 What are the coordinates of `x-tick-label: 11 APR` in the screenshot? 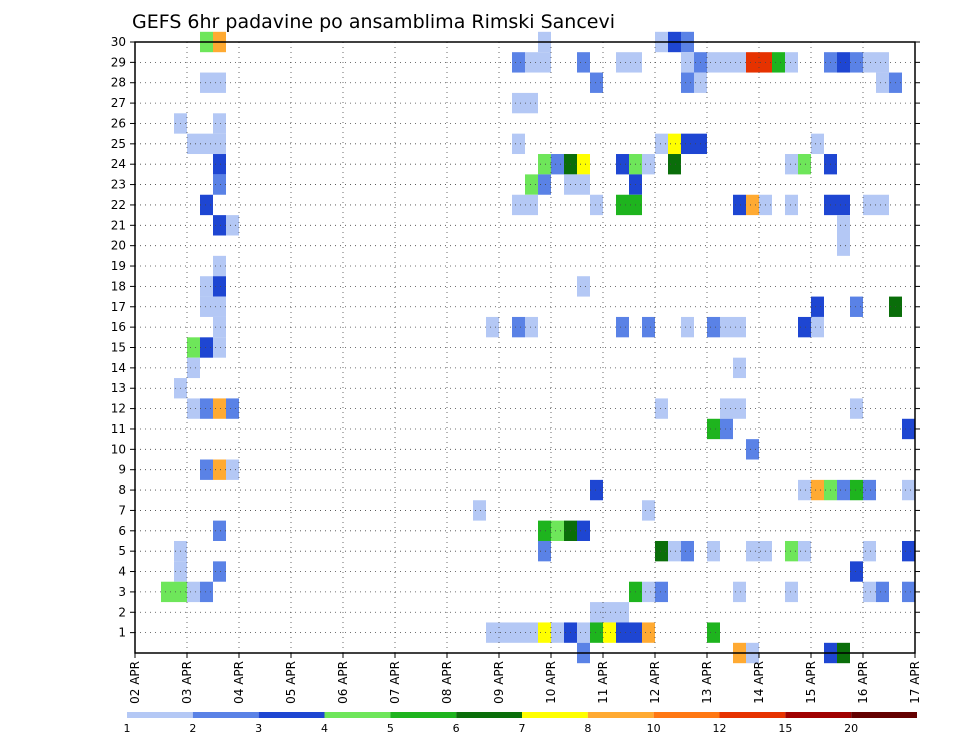 It's located at (603, 682).